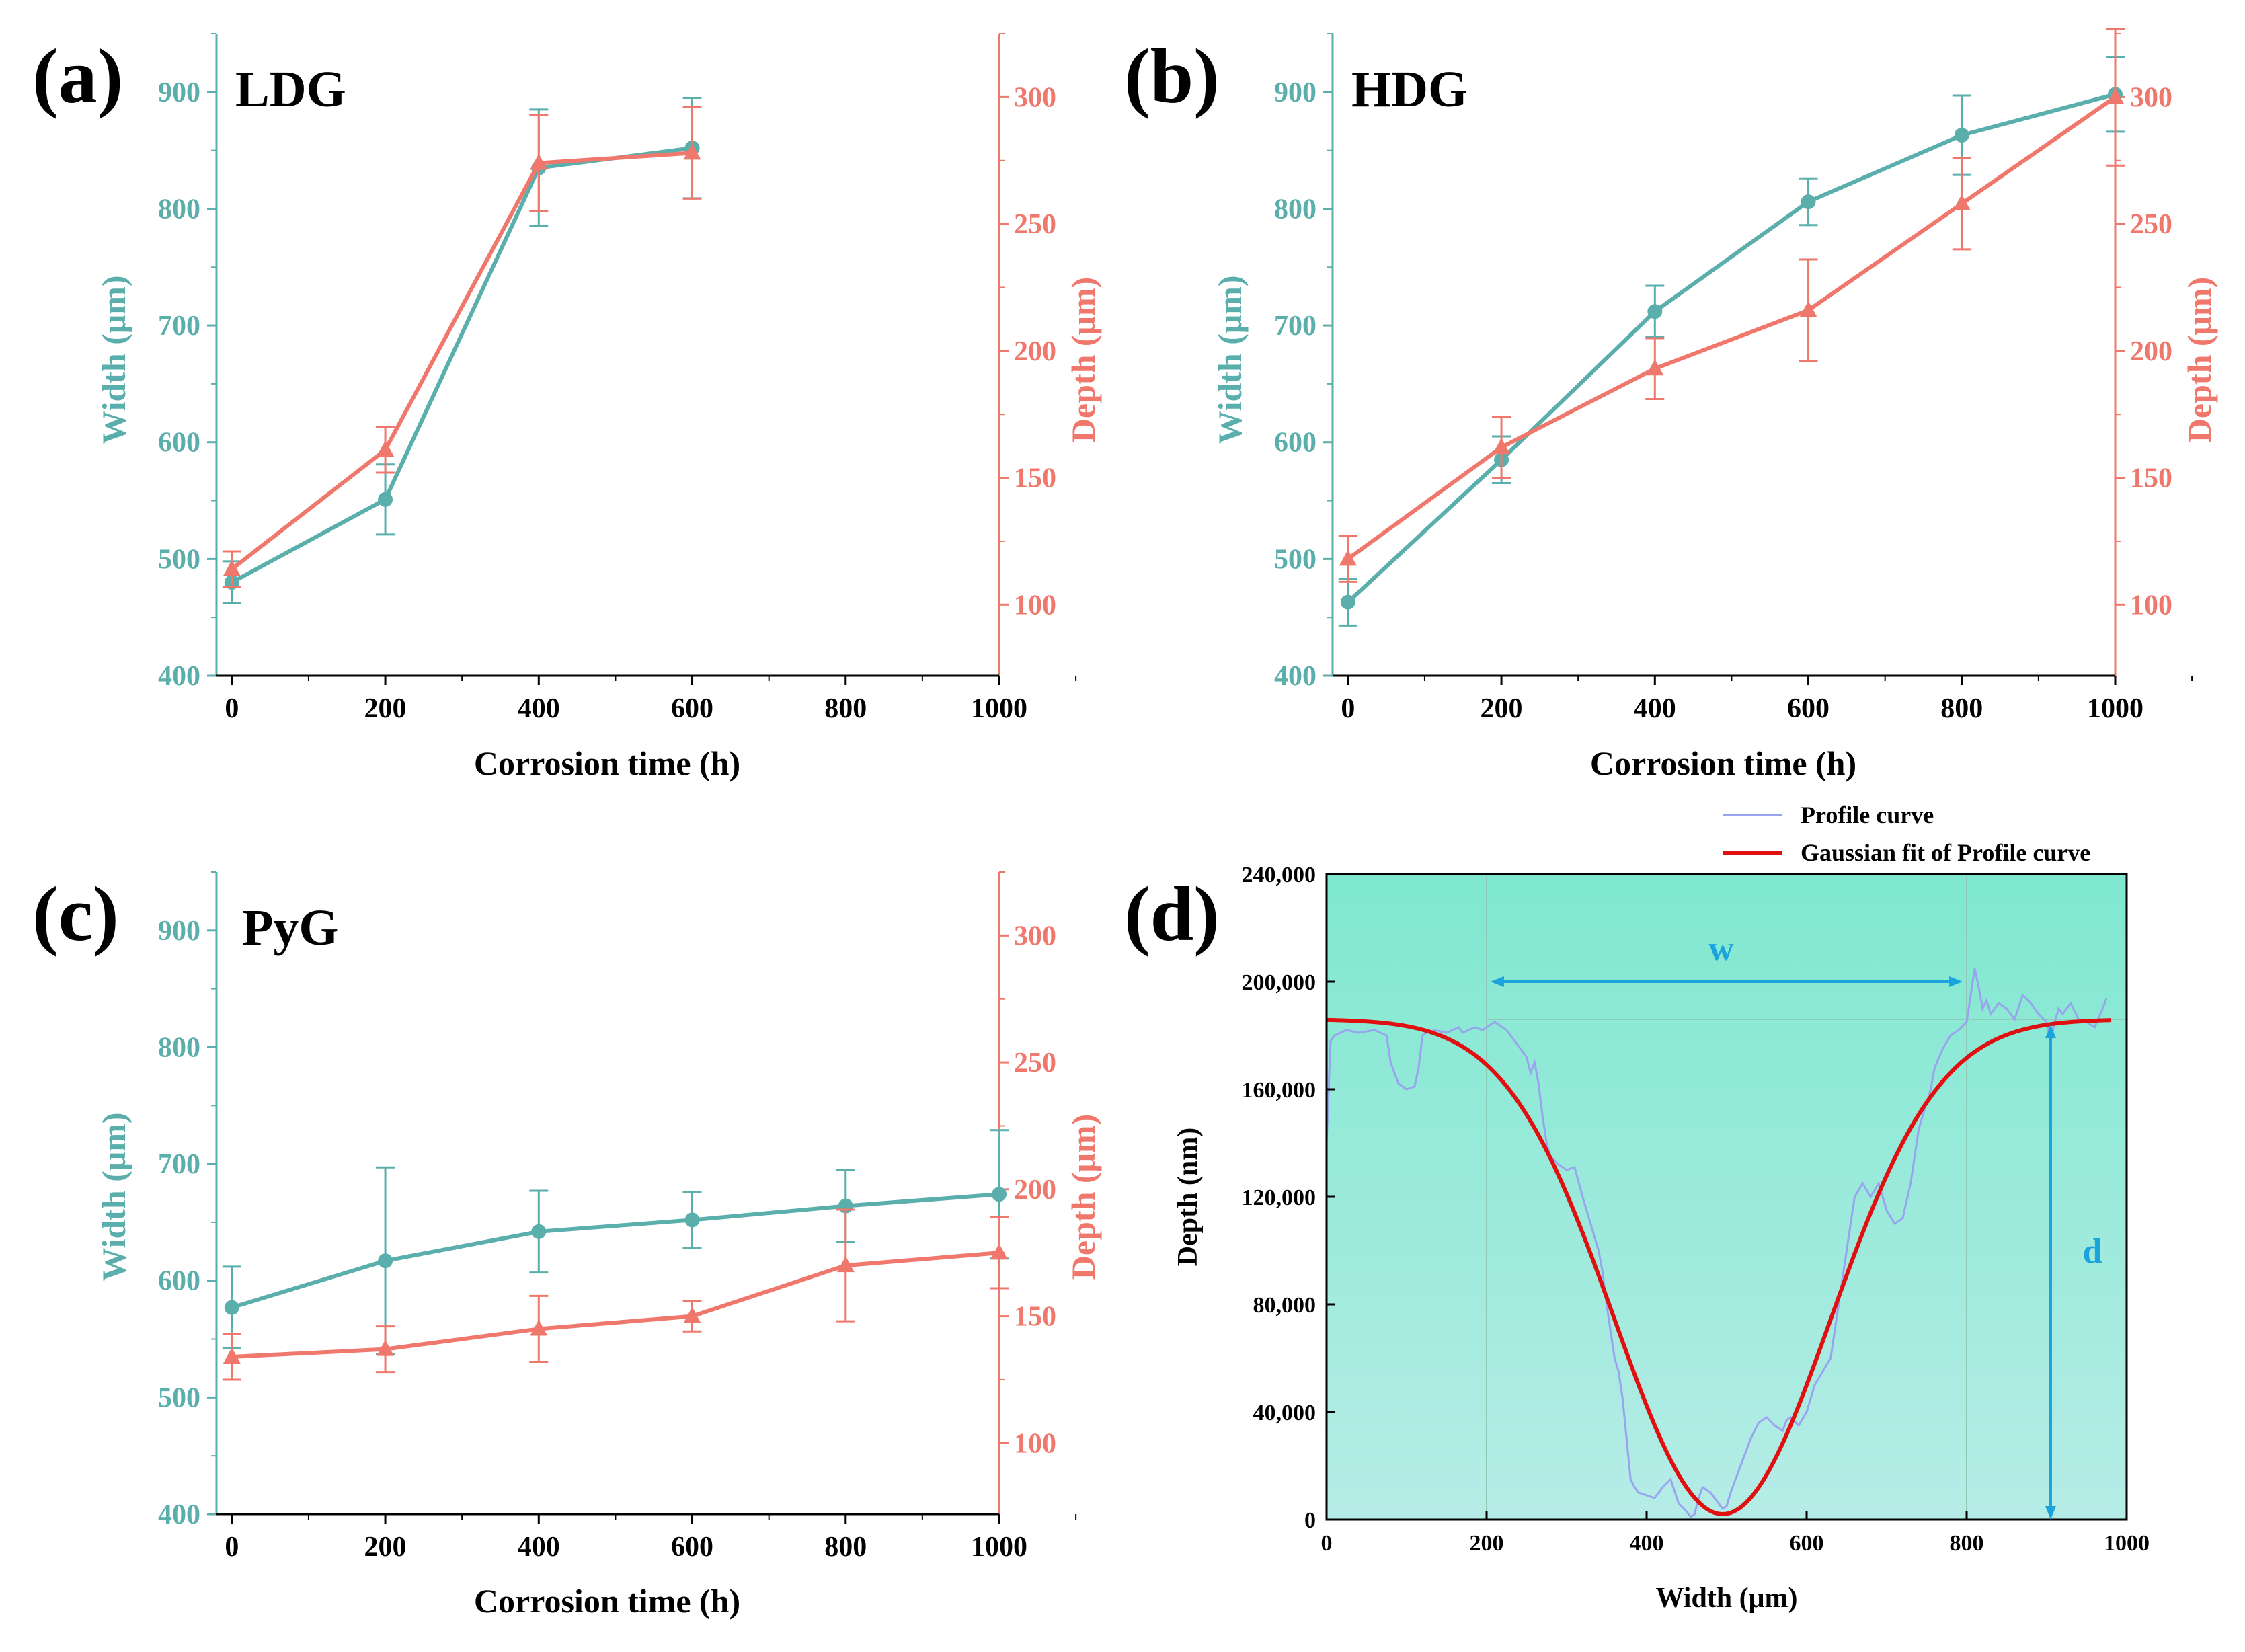 This screenshot has height=1652, width=2245. Describe the element at coordinates (1727, 1598) in the screenshot. I see `panel-d-xlabel: Width (μm)` at that location.